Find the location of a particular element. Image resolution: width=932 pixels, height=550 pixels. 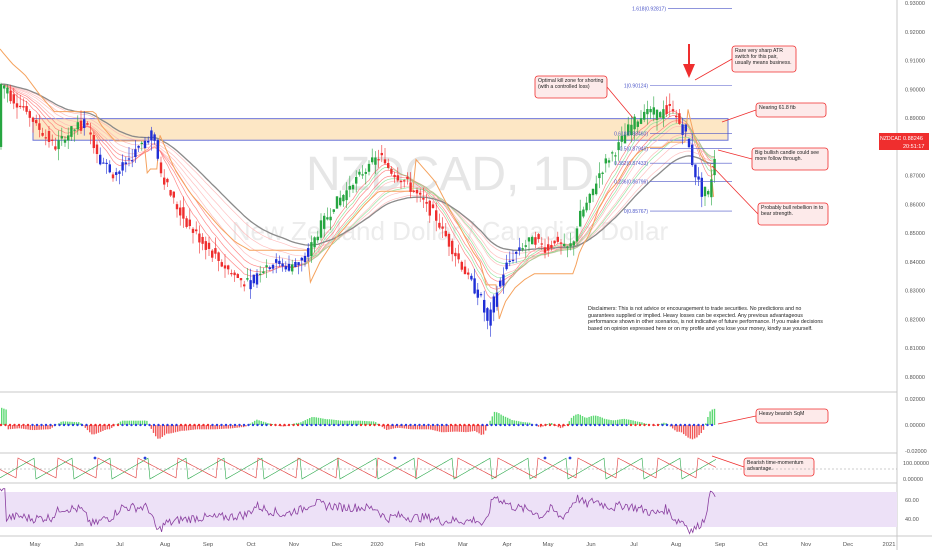

time-tick-label: Oct is located at coordinates (250, 545).